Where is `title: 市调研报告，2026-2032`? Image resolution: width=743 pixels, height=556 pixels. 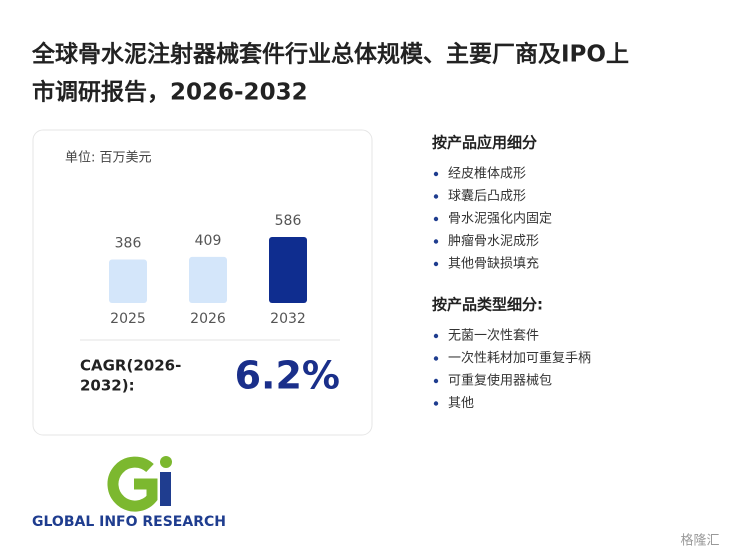
title: 市调研报告，2026-2032 is located at coordinates (170, 92).